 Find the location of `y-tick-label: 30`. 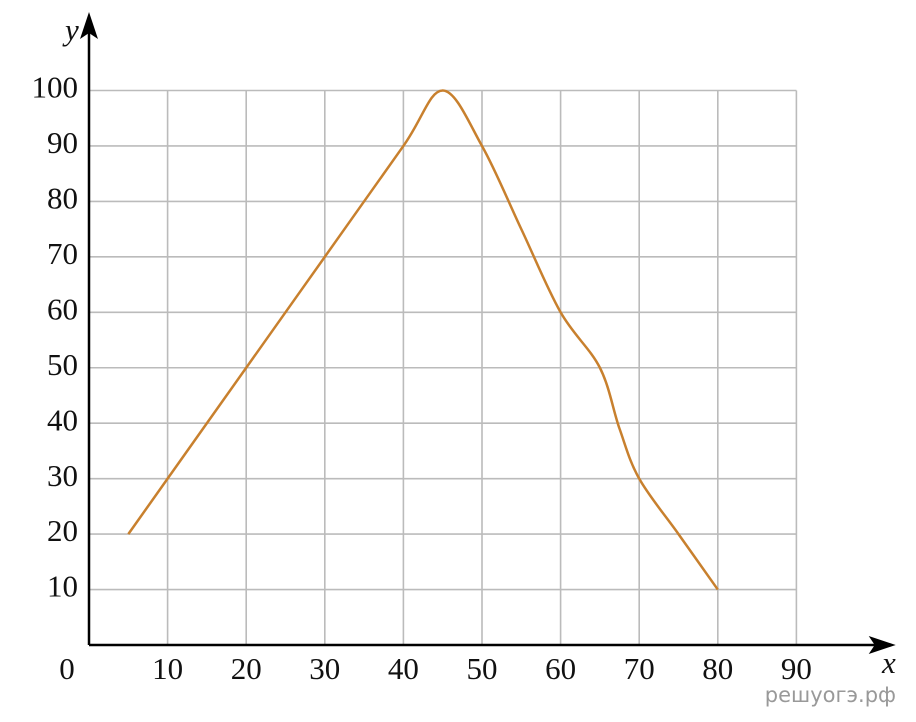

y-tick-label: 30 is located at coordinates (62, 475).